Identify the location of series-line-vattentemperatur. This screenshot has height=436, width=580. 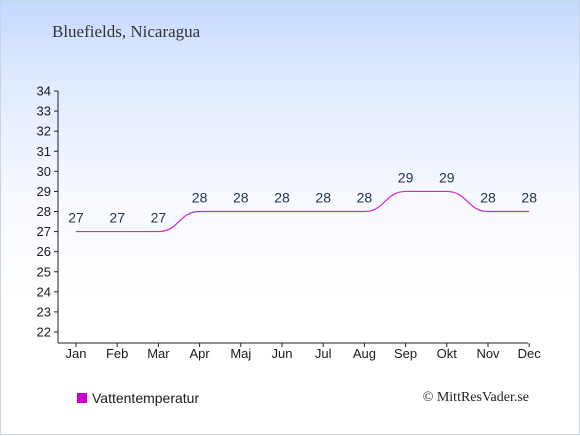
(302, 211).